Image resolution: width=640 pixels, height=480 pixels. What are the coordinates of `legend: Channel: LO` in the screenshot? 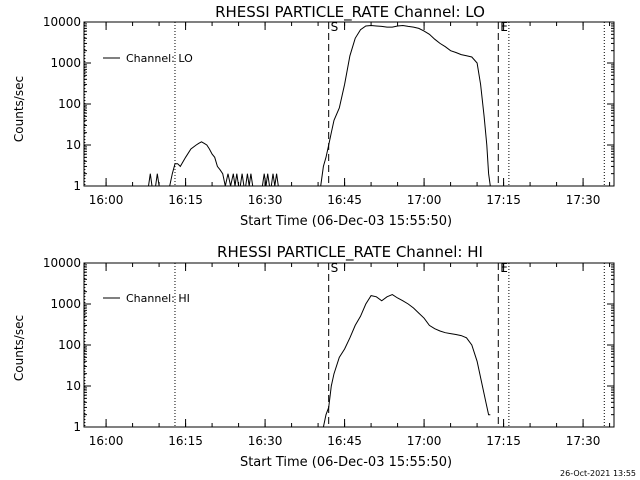 It's located at (148, 58).